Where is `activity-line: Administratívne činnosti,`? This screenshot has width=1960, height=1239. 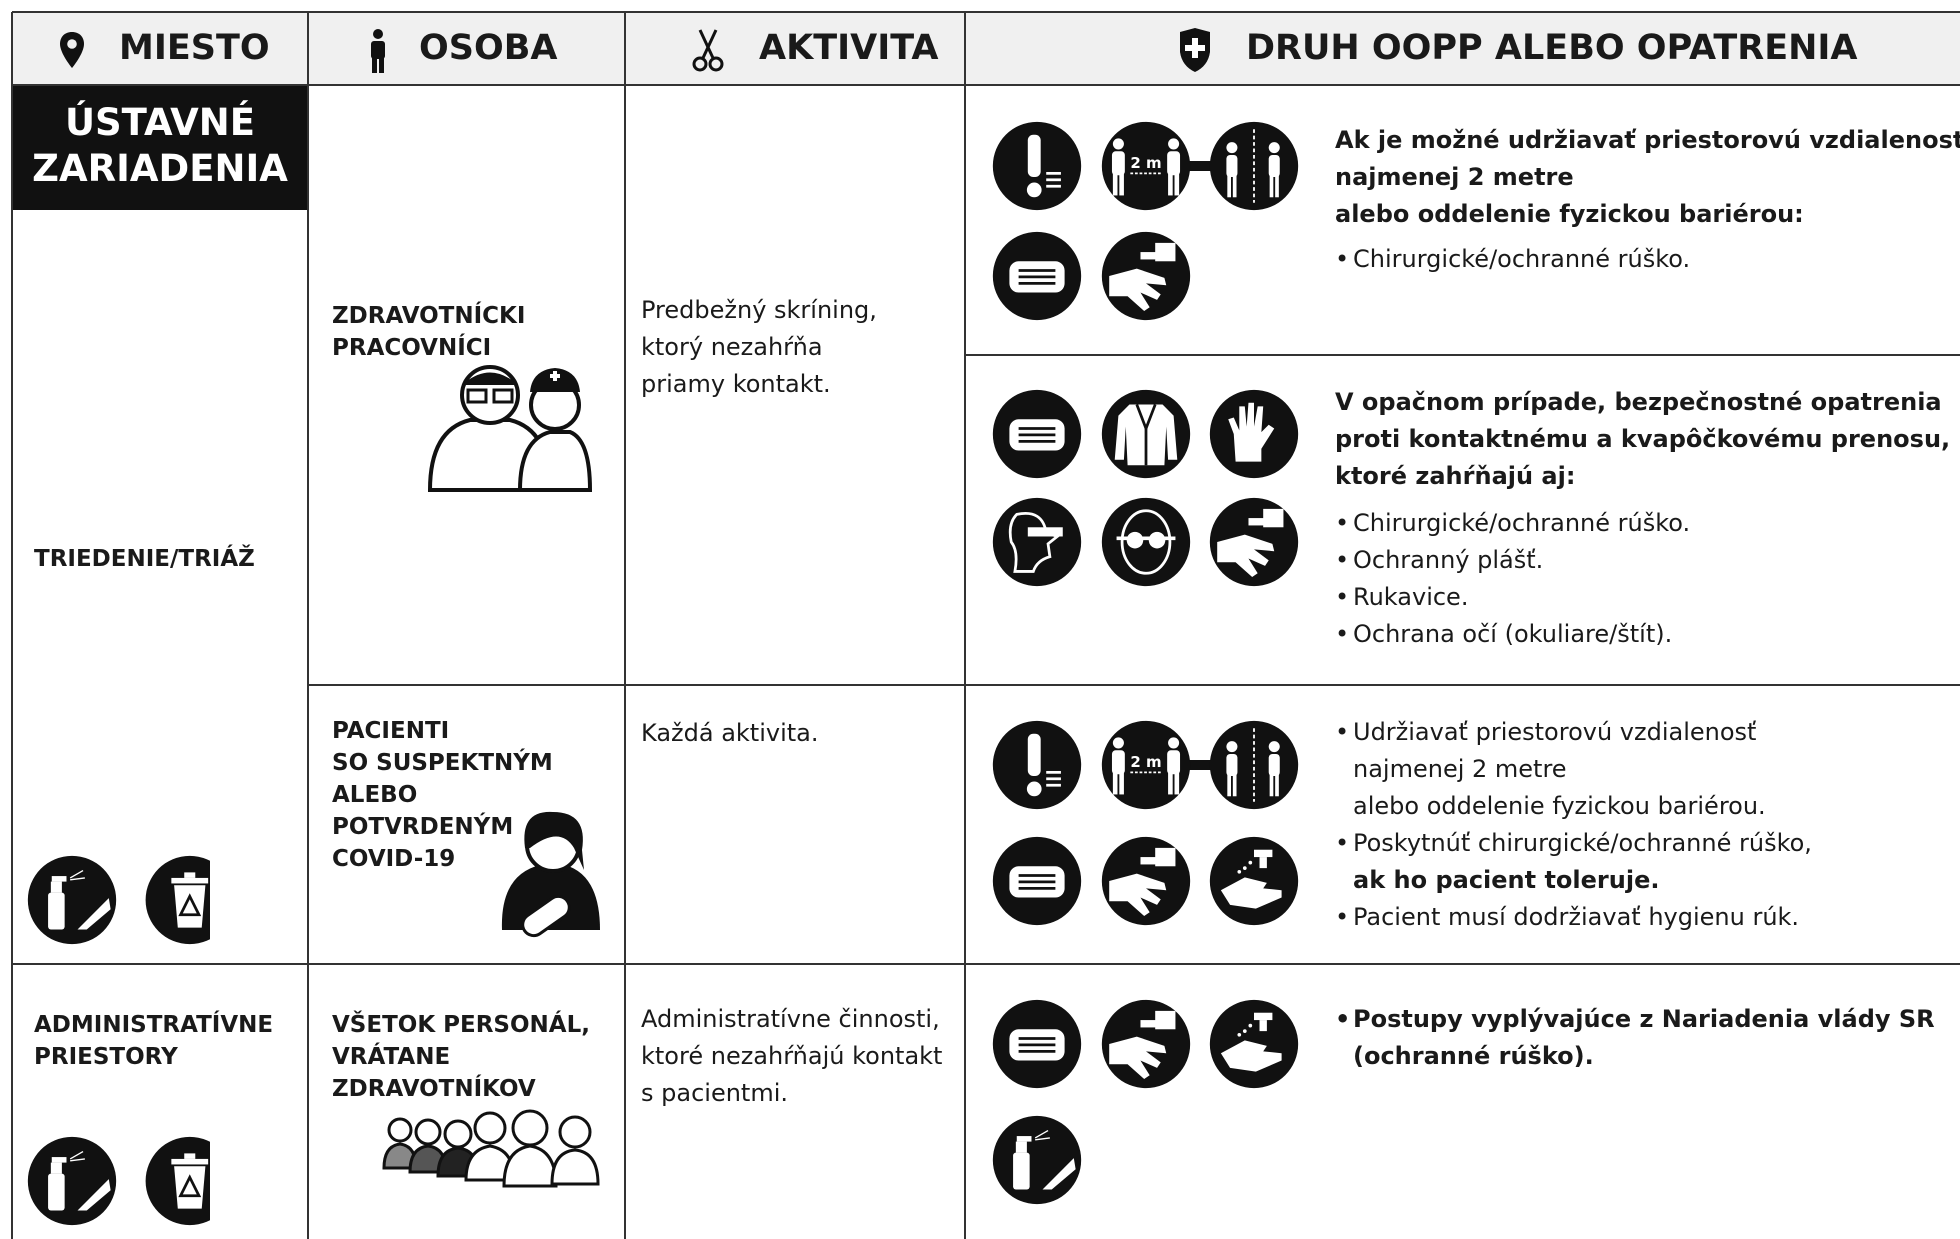
activity-line: Administratívne činnosti, is located at coordinates (790, 1019).